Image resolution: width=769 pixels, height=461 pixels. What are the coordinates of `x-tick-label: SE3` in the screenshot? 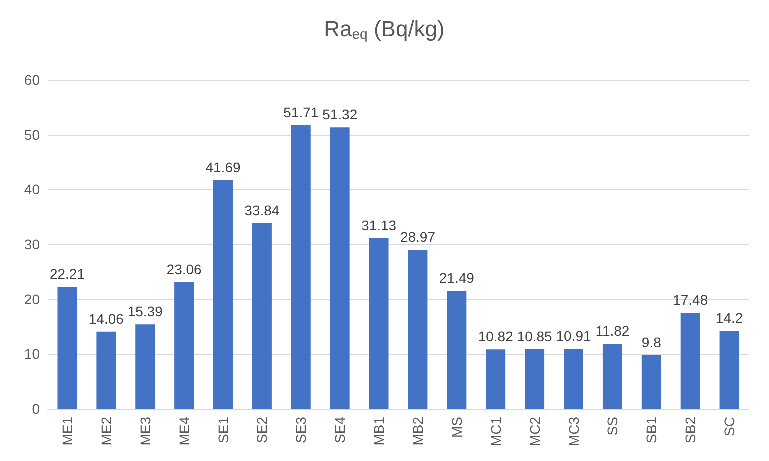 It's located at (301, 430).